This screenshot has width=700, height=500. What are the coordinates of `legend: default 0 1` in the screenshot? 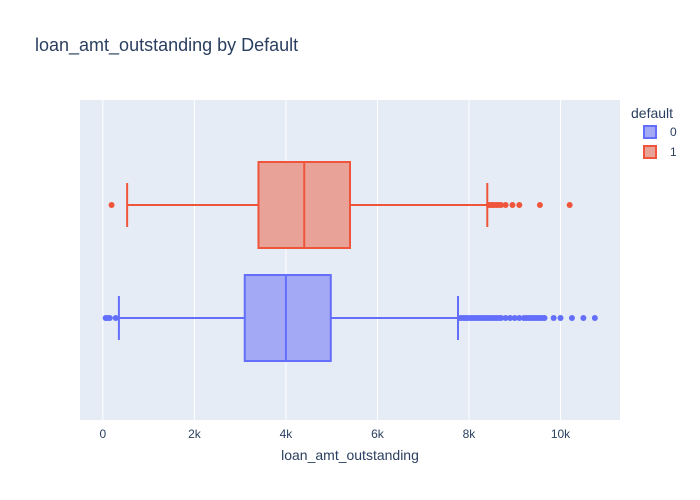 It's located at (654, 132).